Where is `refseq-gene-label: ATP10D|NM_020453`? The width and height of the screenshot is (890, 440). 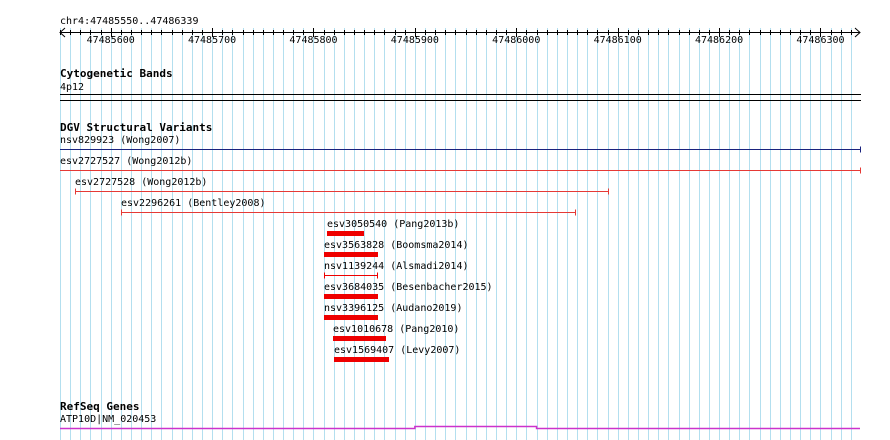
refseq-gene-label: ATP10D|NM_020453 is located at coordinates (108, 419).